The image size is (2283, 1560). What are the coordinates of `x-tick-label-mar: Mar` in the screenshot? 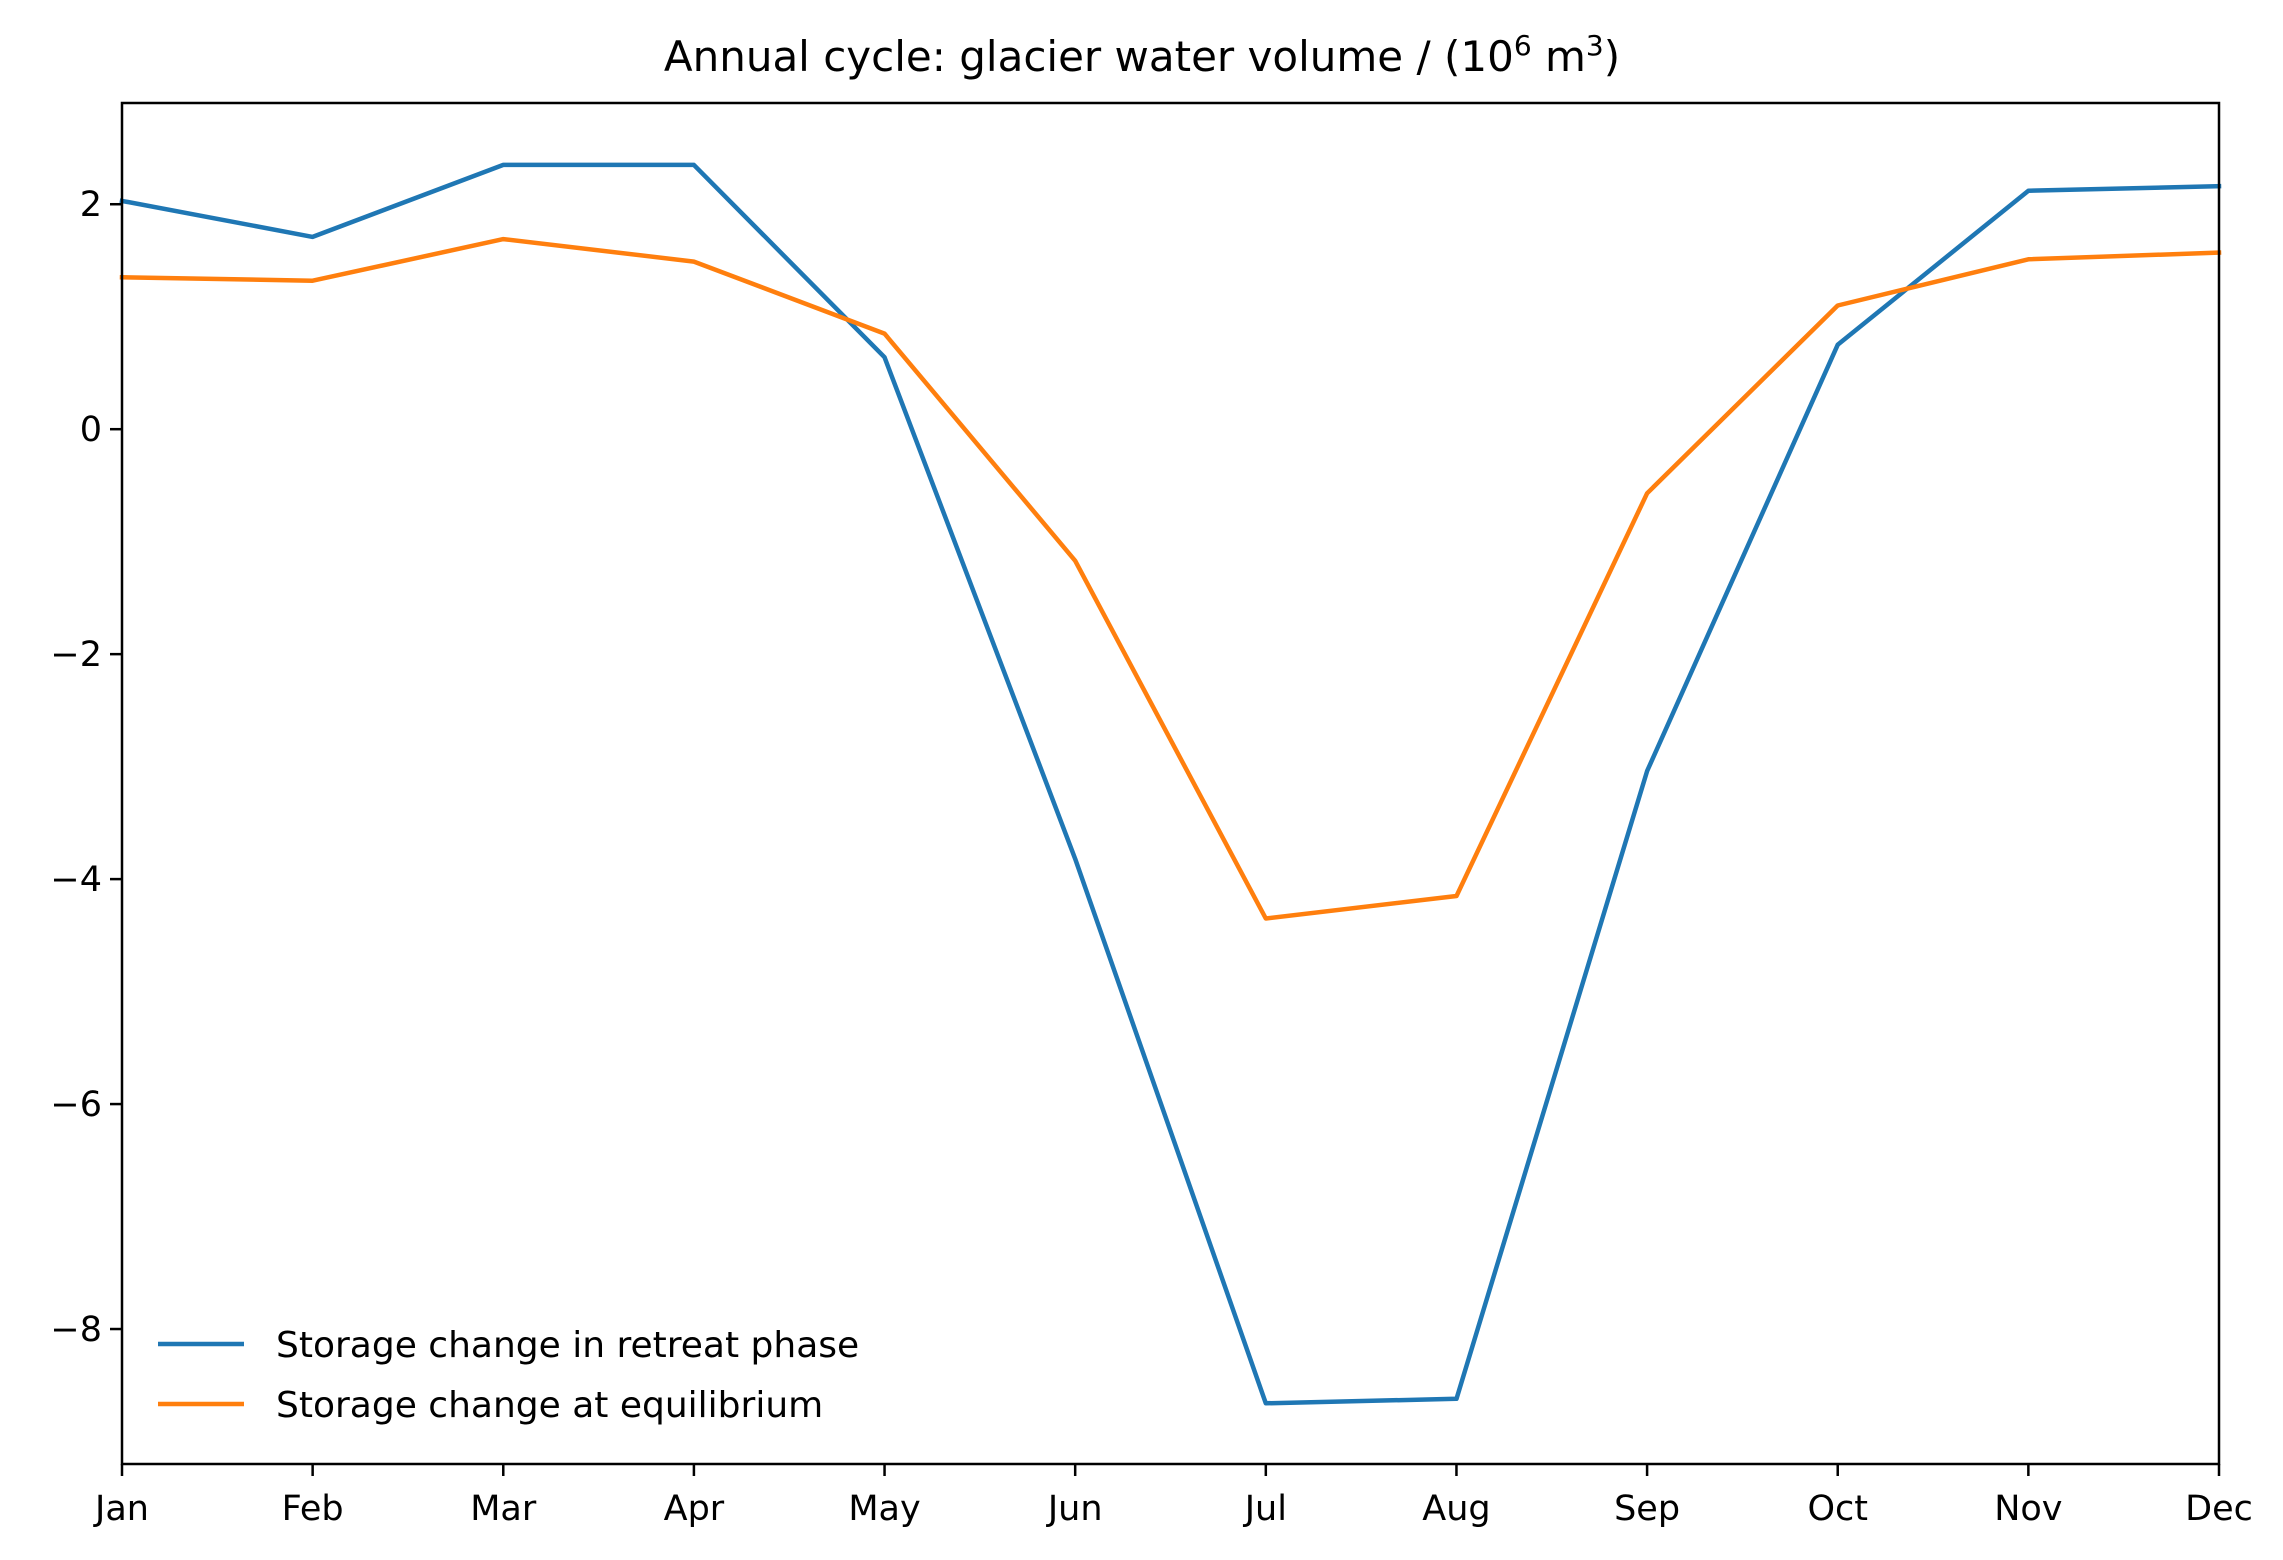 It's located at (503, 1509).